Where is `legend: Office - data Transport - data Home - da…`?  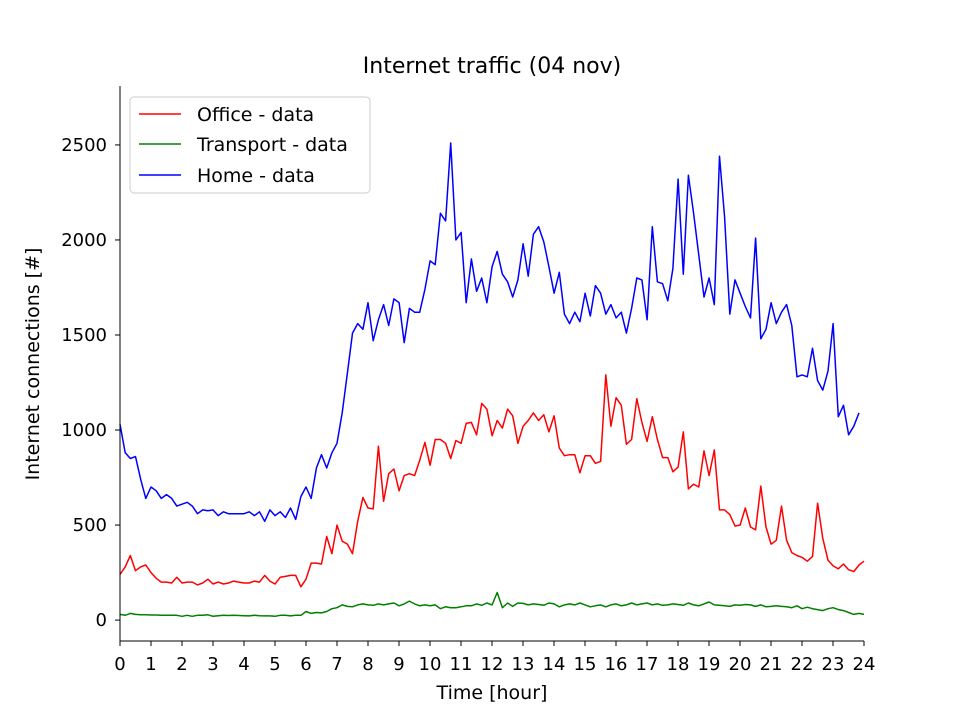 legend: Office - data Transport - data Home - da… is located at coordinates (250, 145).